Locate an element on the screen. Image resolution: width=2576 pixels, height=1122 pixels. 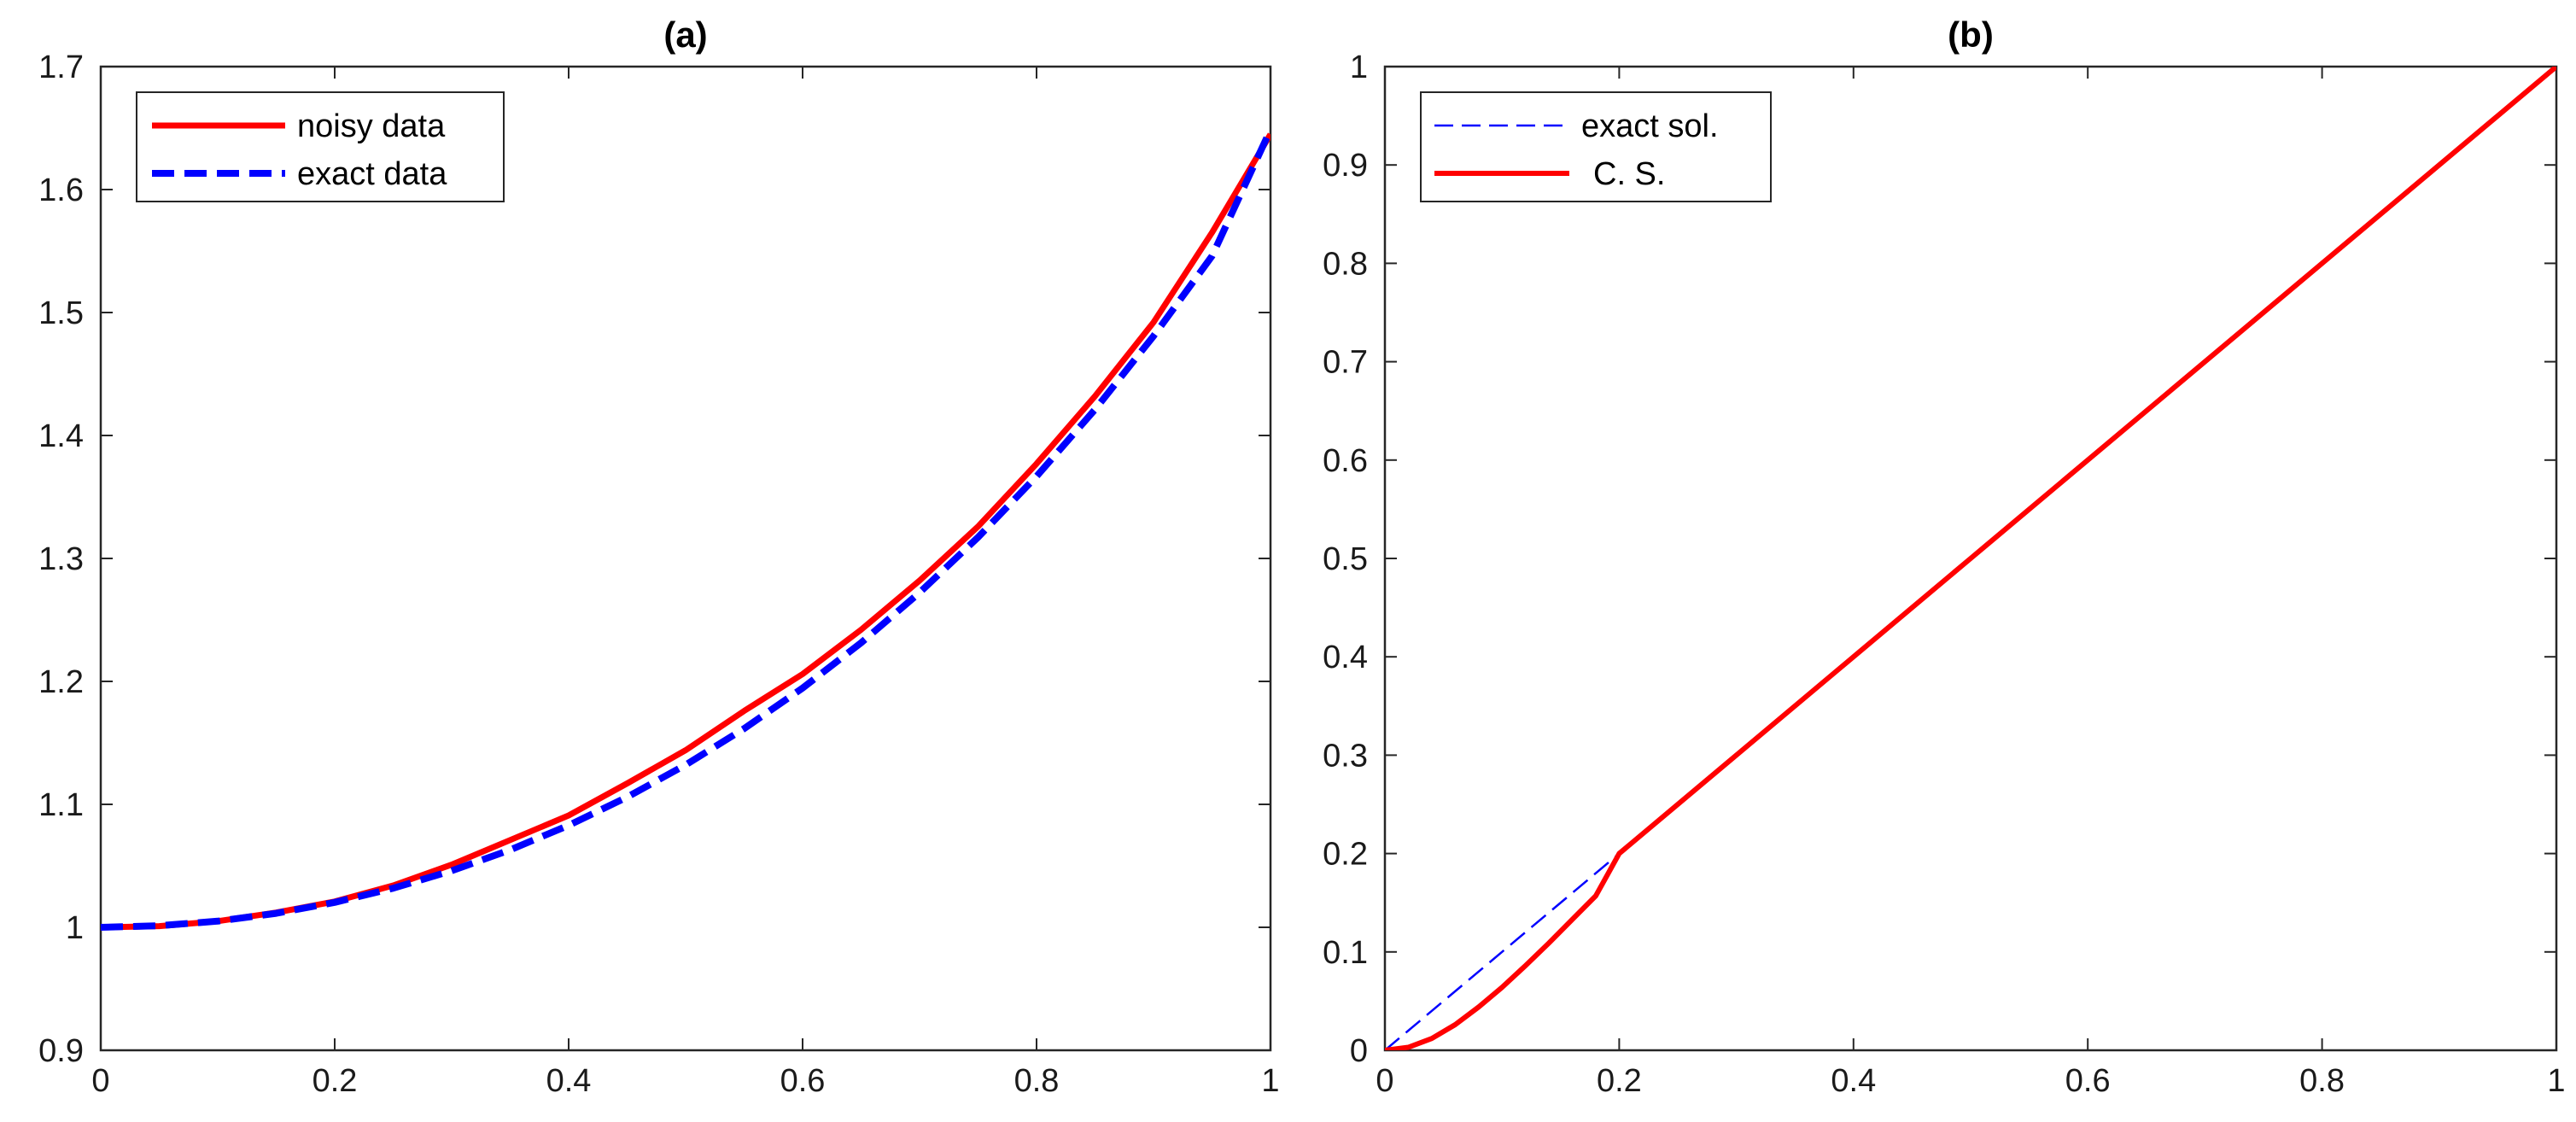
legend-label-cs: C. S. is located at coordinates (1629, 174).